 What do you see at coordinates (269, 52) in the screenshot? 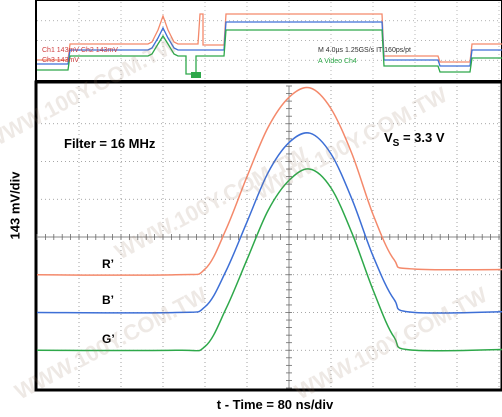
I see `overview-trace-green` at bounding box center [269, 52].